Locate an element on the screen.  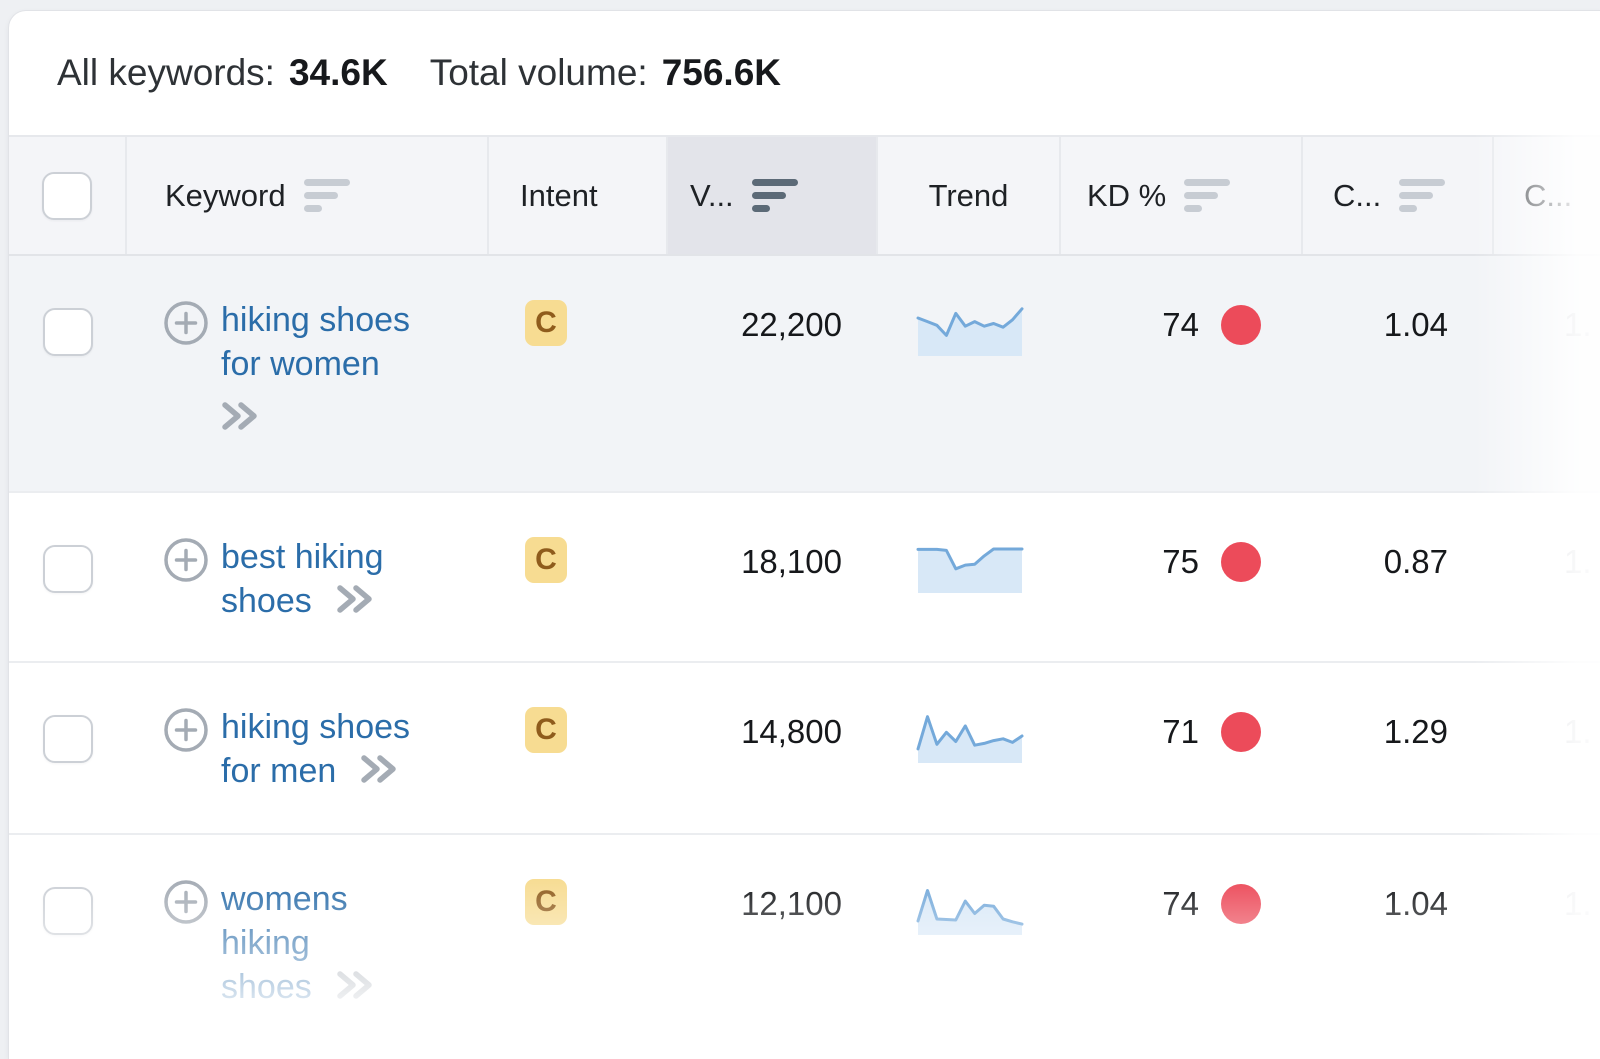
header-intent-label: Intent is located at coordinates (559, 195).